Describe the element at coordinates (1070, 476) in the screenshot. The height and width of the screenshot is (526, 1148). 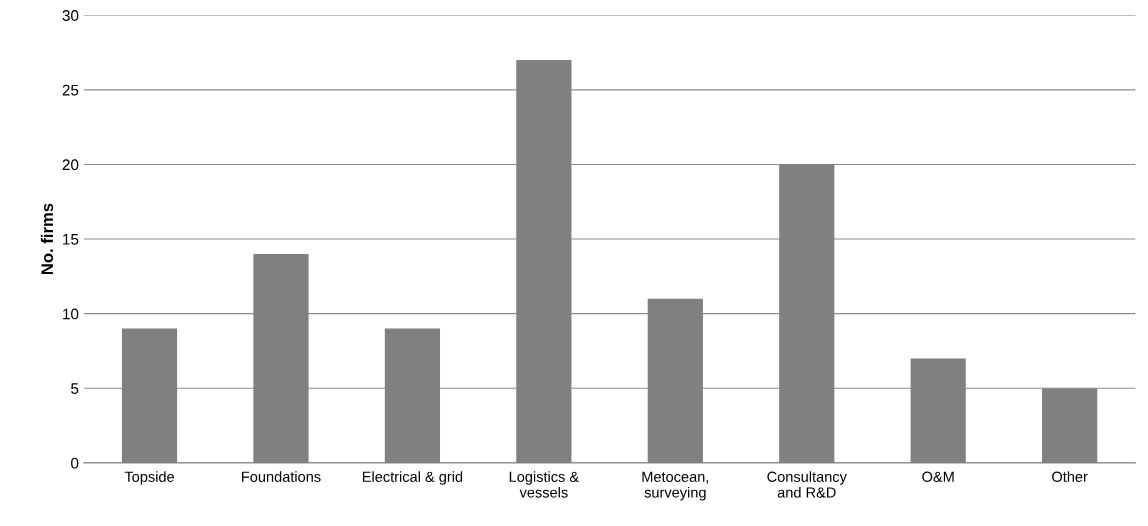
I see `x-tick-label: Other` at that location.